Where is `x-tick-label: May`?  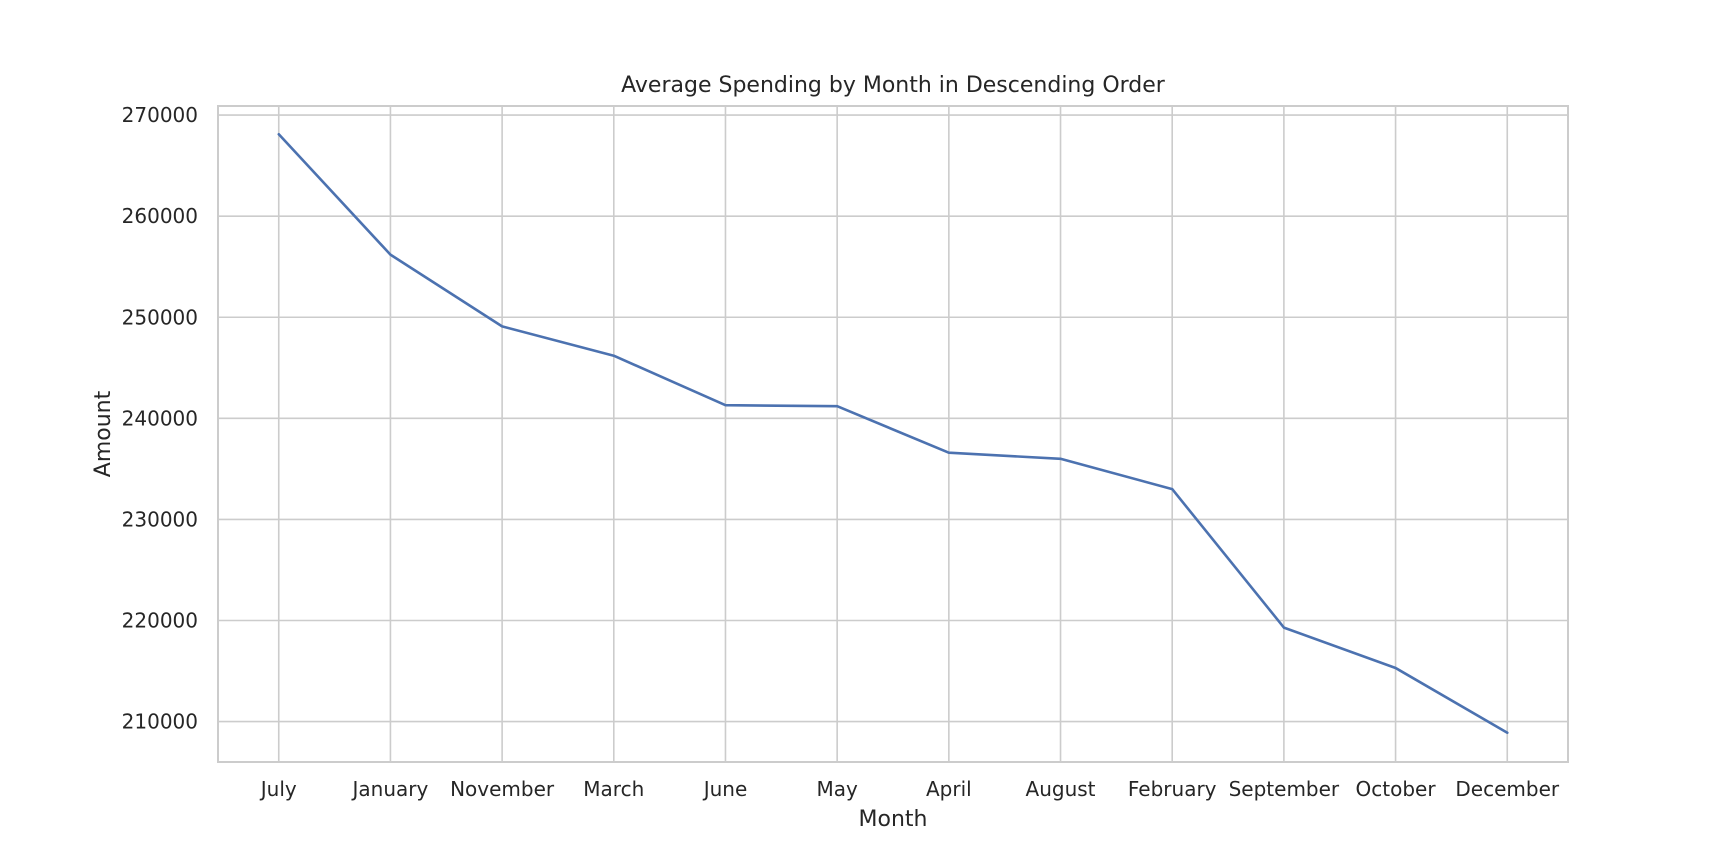
x-tick-label: May is located at coordinates (837, 789).